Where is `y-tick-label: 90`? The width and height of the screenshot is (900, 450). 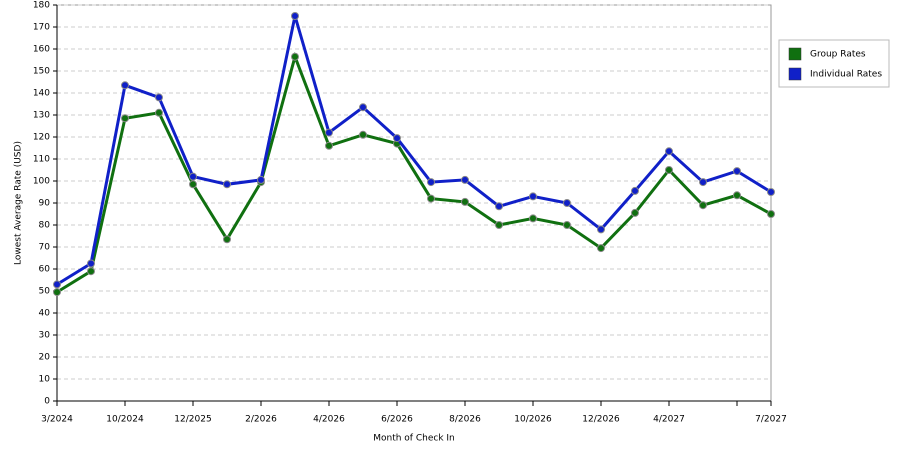
y-tick-label: 90 is located at coordinates (45, 204).